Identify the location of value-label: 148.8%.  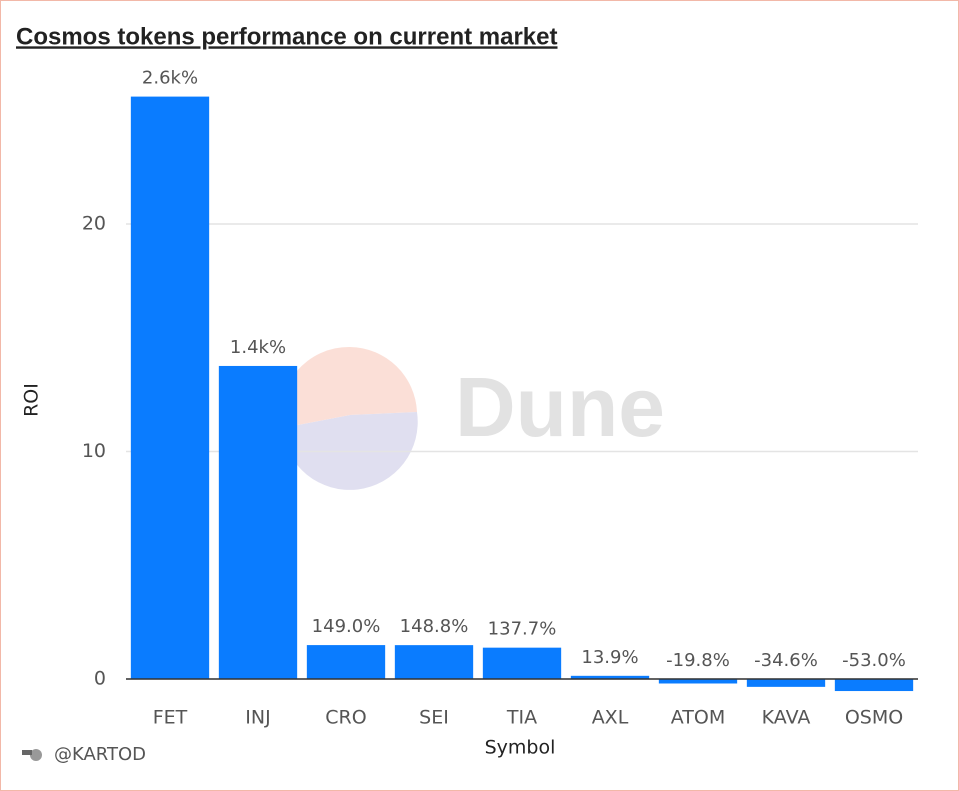
(434, 626).